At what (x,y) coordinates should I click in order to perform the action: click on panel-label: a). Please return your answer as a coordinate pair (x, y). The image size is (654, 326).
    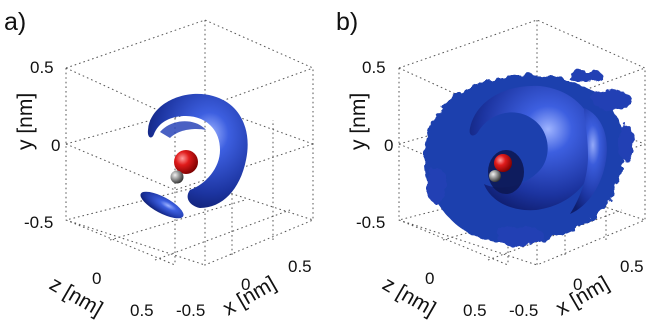
    Looking at the image, I should click on (15, 22).